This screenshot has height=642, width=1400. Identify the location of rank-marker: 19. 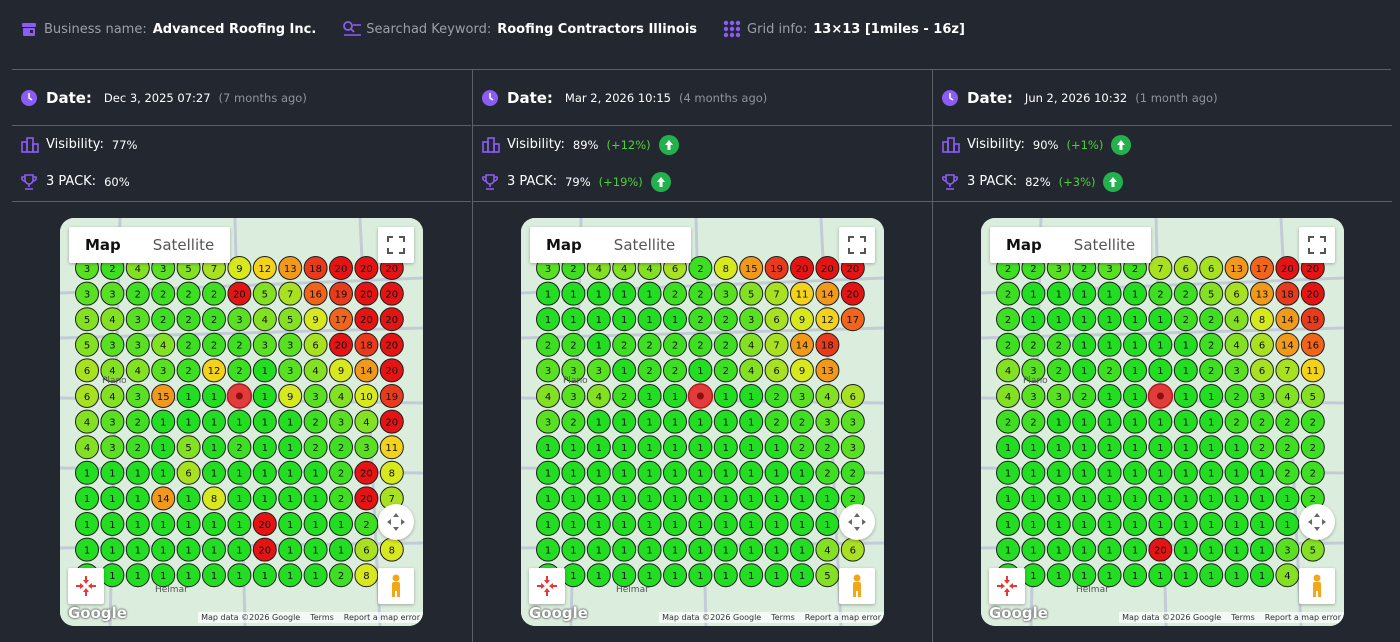
(776, 268).